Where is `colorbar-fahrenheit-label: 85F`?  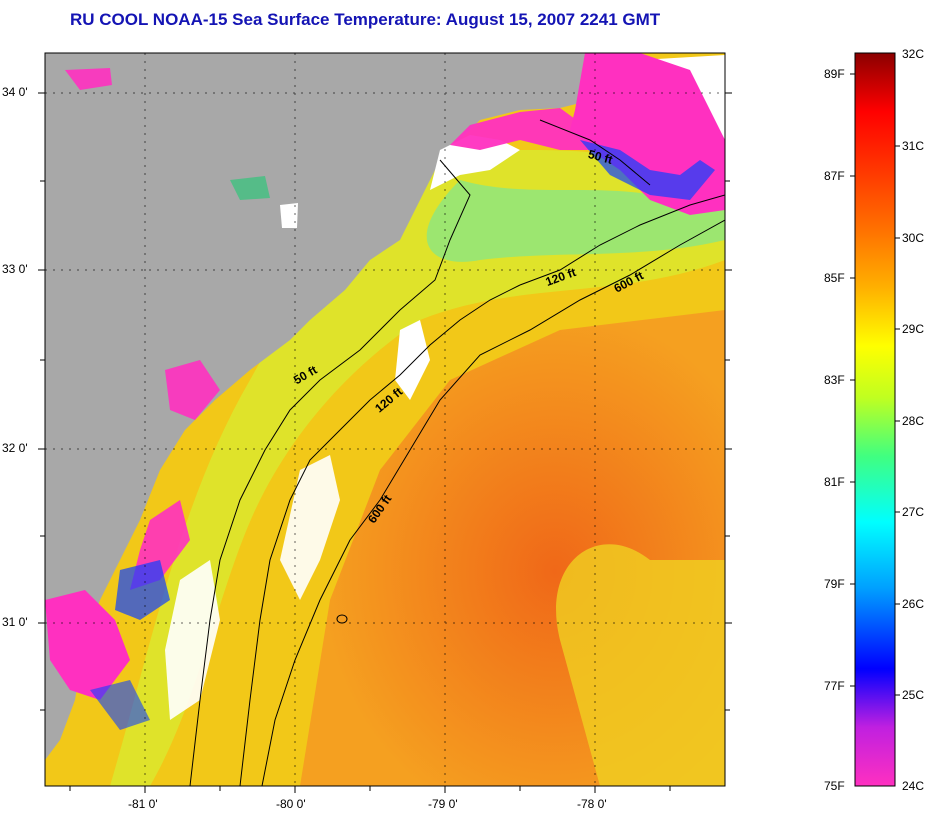
colorbar-fahrenheit-label: 85F is located at coordinates (834, 278).